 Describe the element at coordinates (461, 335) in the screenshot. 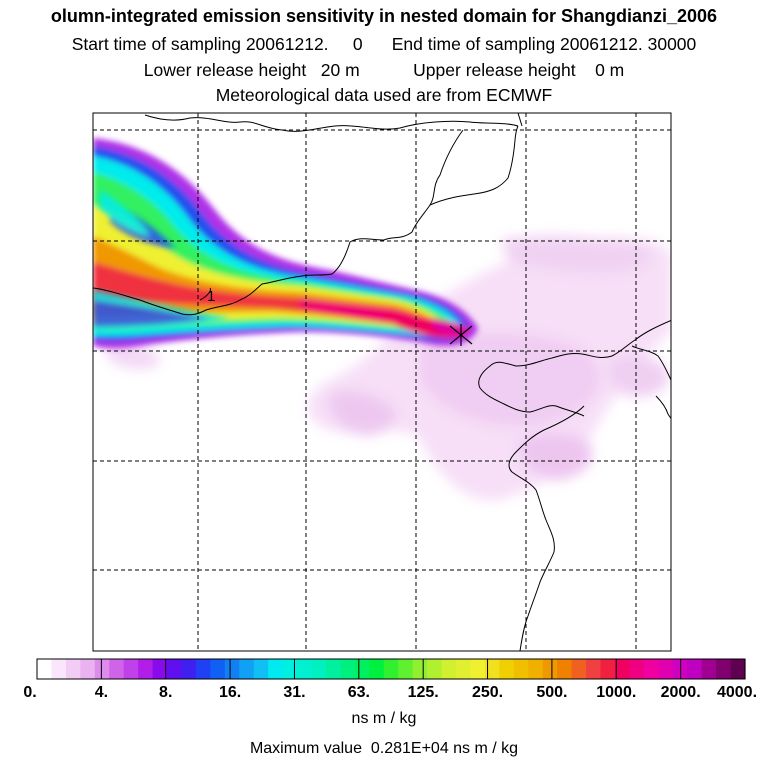

I see `release-site-marker` at that location.